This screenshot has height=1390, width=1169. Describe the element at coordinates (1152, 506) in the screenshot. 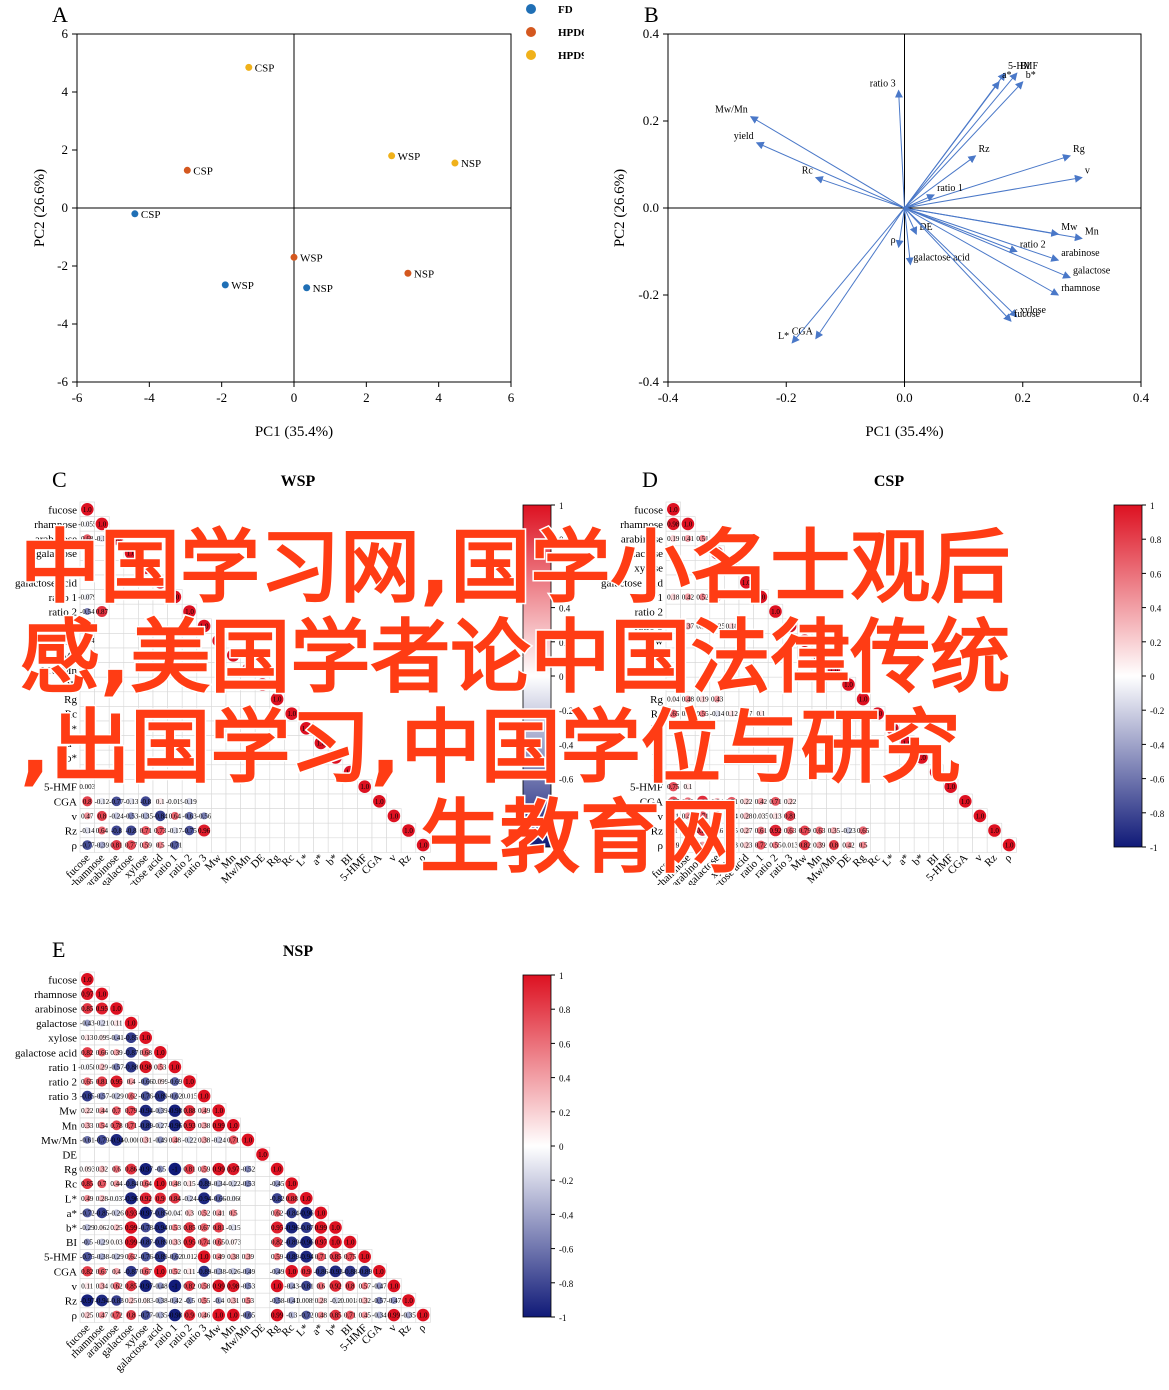

I see `scale-tick-label: 1` at that location.